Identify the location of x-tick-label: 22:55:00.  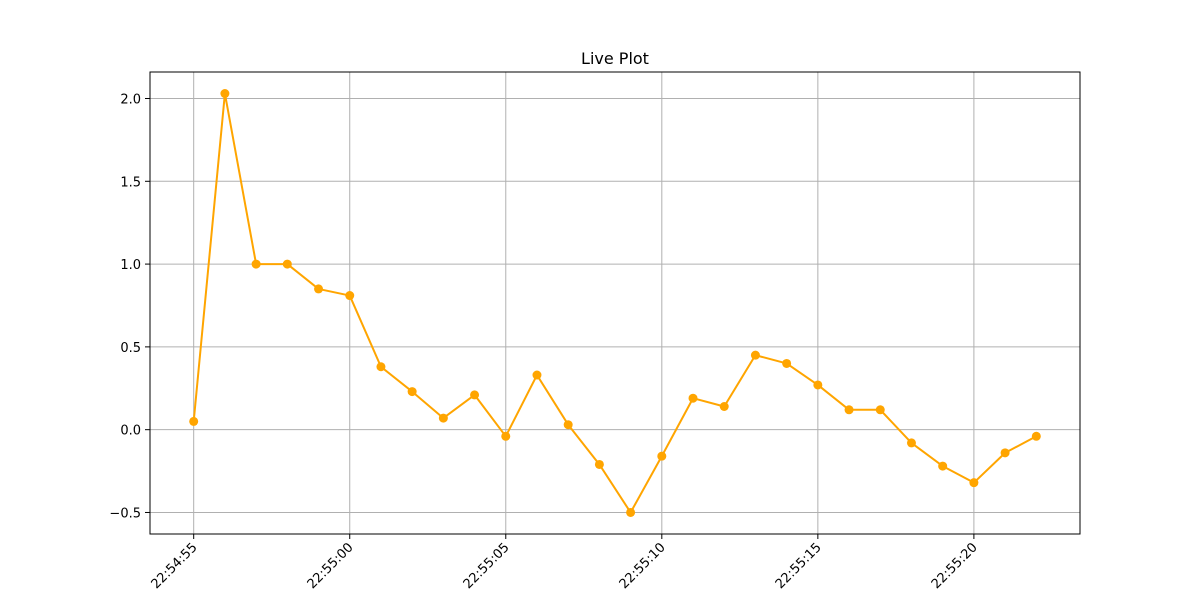
(331, 566).